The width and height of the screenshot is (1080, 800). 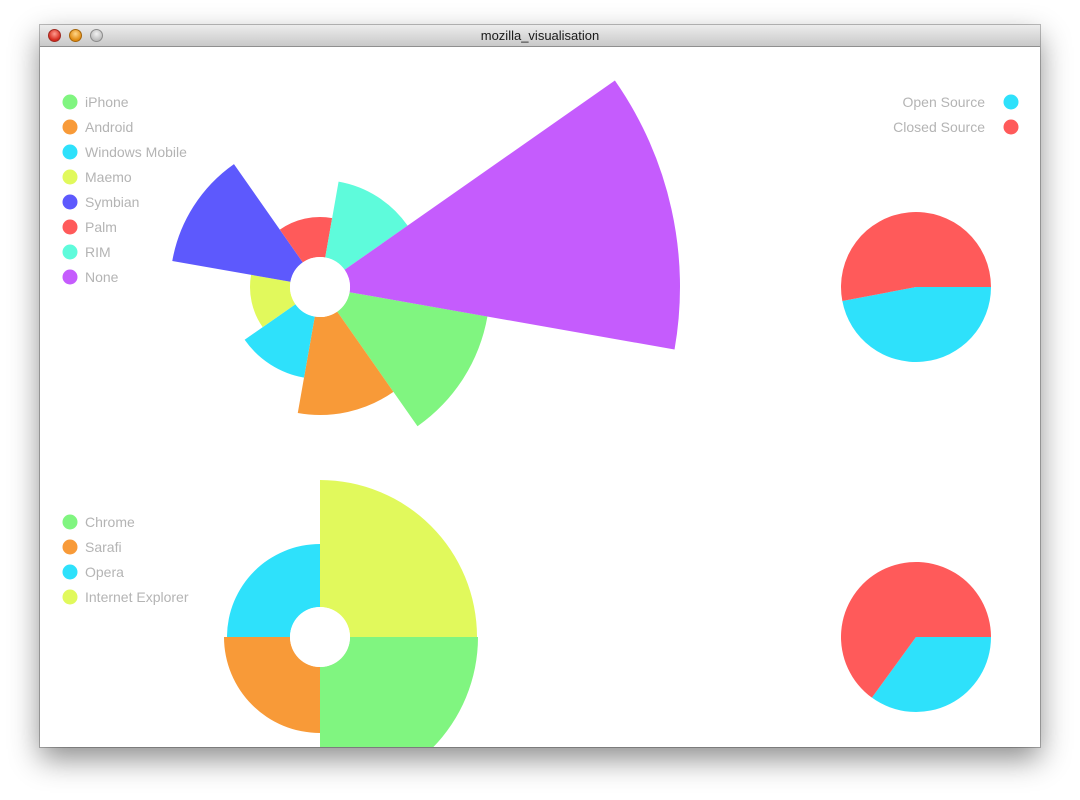 I want to click on legend-label-iphone: iPhone, so click(x=107, y=102).